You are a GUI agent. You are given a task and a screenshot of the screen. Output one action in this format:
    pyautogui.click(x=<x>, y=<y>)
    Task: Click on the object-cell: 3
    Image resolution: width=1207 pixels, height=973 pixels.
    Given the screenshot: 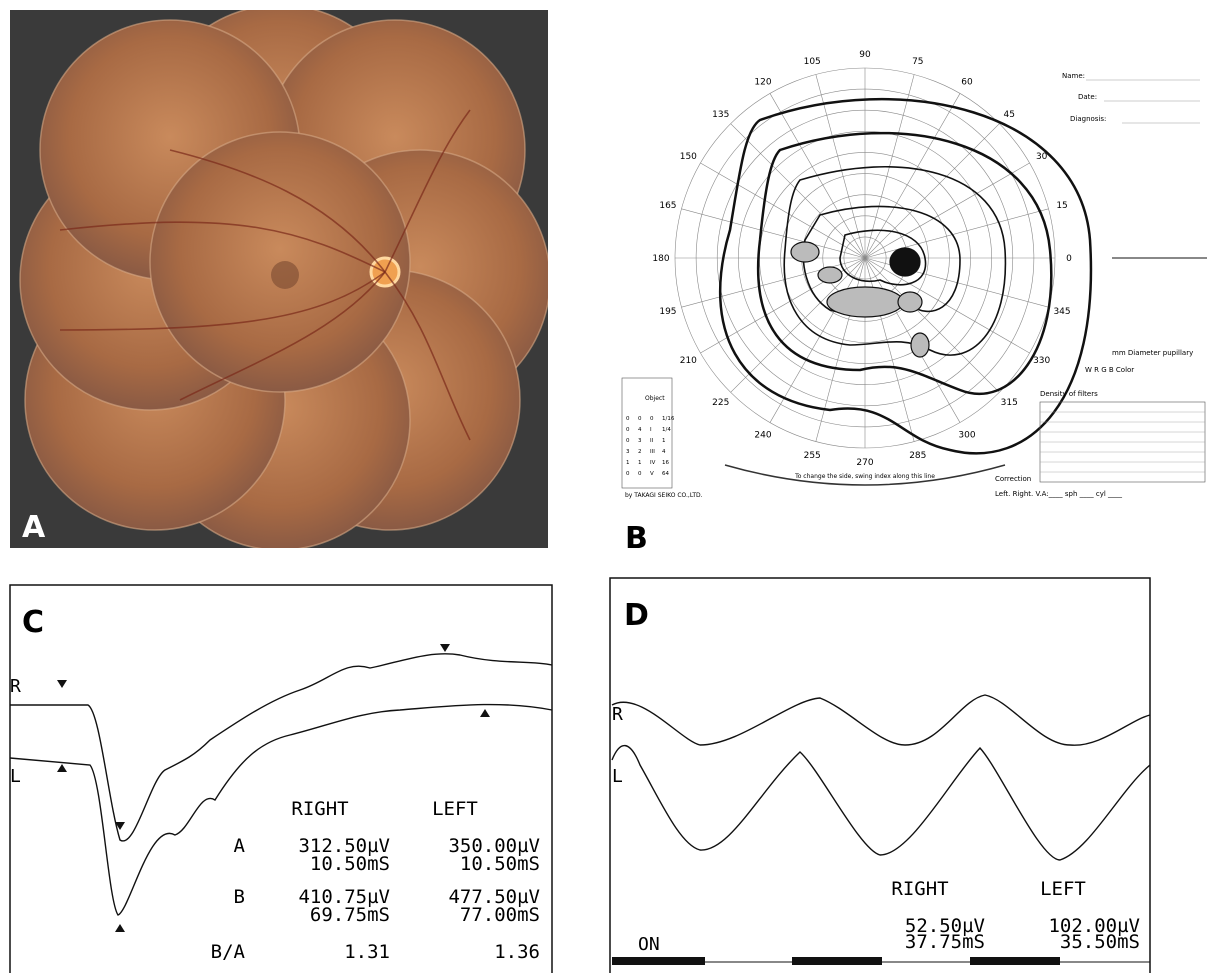 What is the action you would take?
    pyautogui.click(x=640, y=441)
    